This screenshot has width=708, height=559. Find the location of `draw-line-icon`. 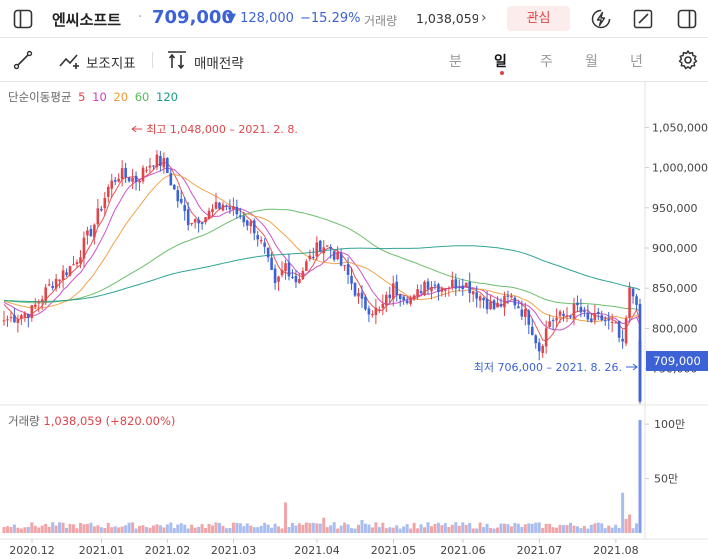

draw-line-icon is located at coordinates (23, 60).